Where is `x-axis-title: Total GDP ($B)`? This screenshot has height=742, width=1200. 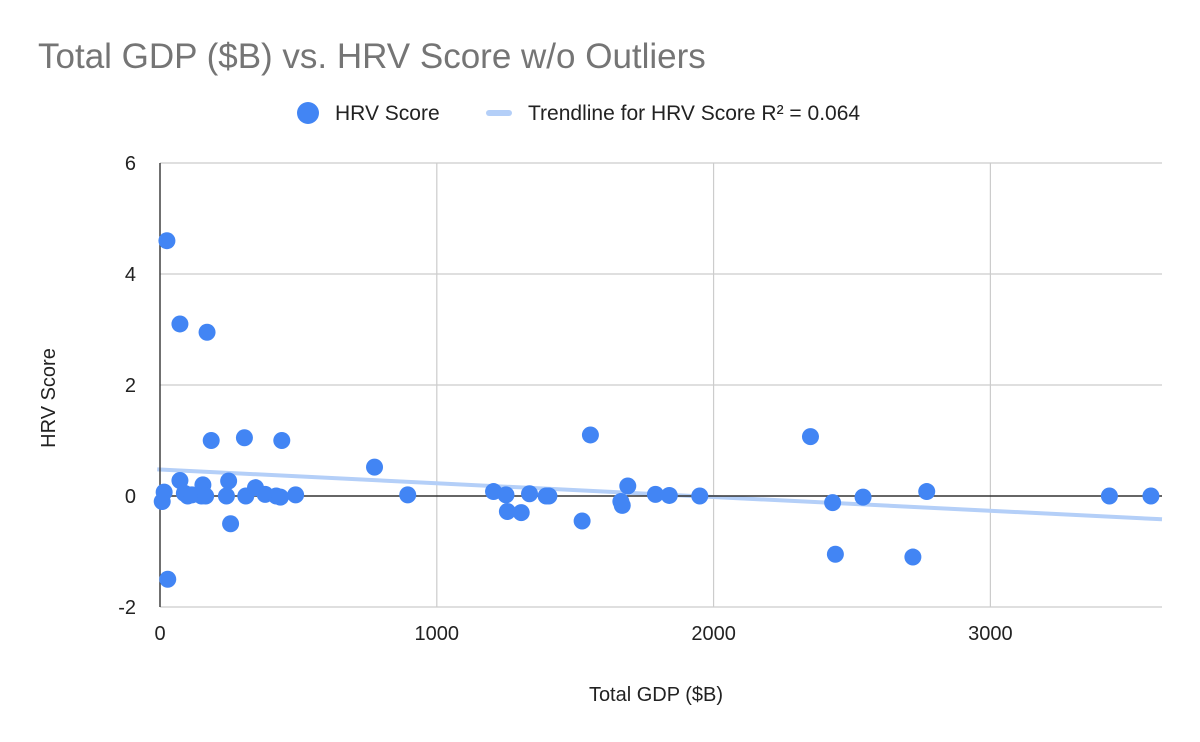
x-axis-title: Total GDP ($B) is located at coordinates (656, 695).